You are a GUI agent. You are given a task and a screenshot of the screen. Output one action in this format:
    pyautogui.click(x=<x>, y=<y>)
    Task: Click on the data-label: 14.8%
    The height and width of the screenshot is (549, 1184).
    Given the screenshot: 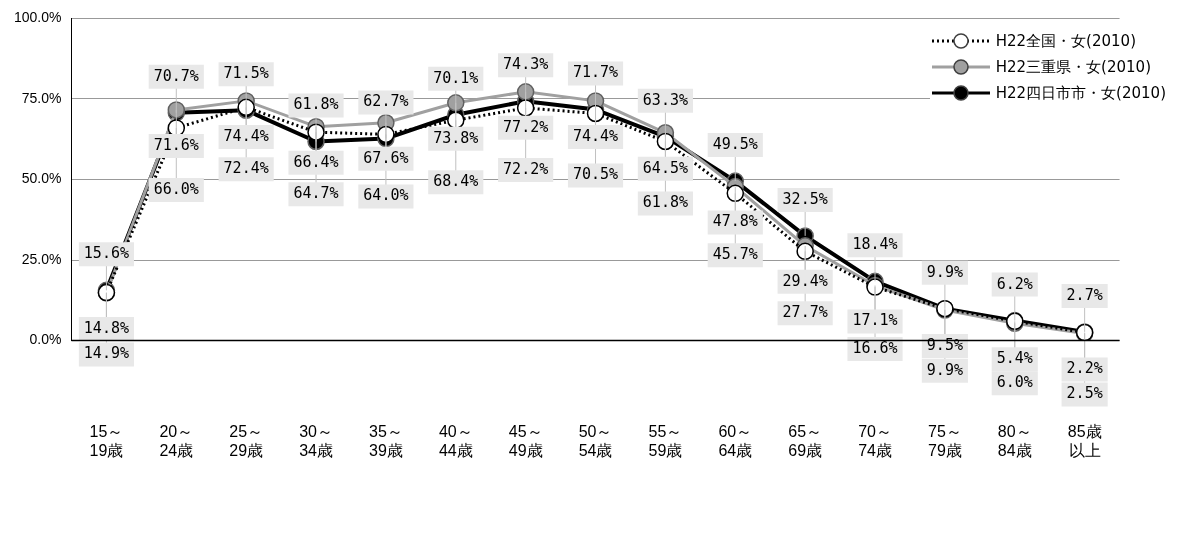 What is the action you would take?
    pyautogui.click(x=106, y=327)
    